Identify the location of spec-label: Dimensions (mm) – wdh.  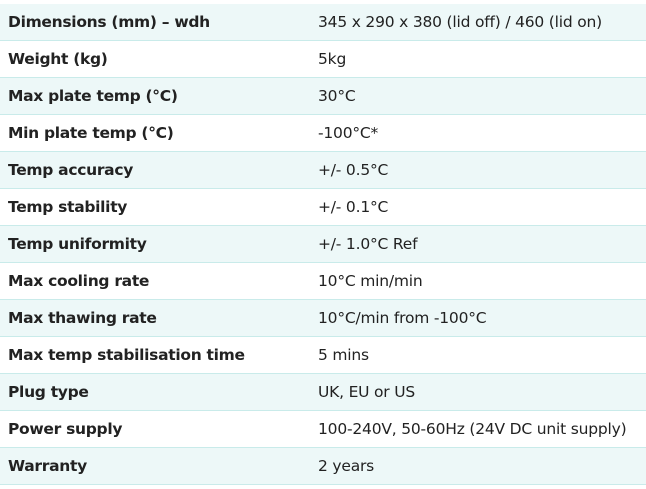
(155, 22).